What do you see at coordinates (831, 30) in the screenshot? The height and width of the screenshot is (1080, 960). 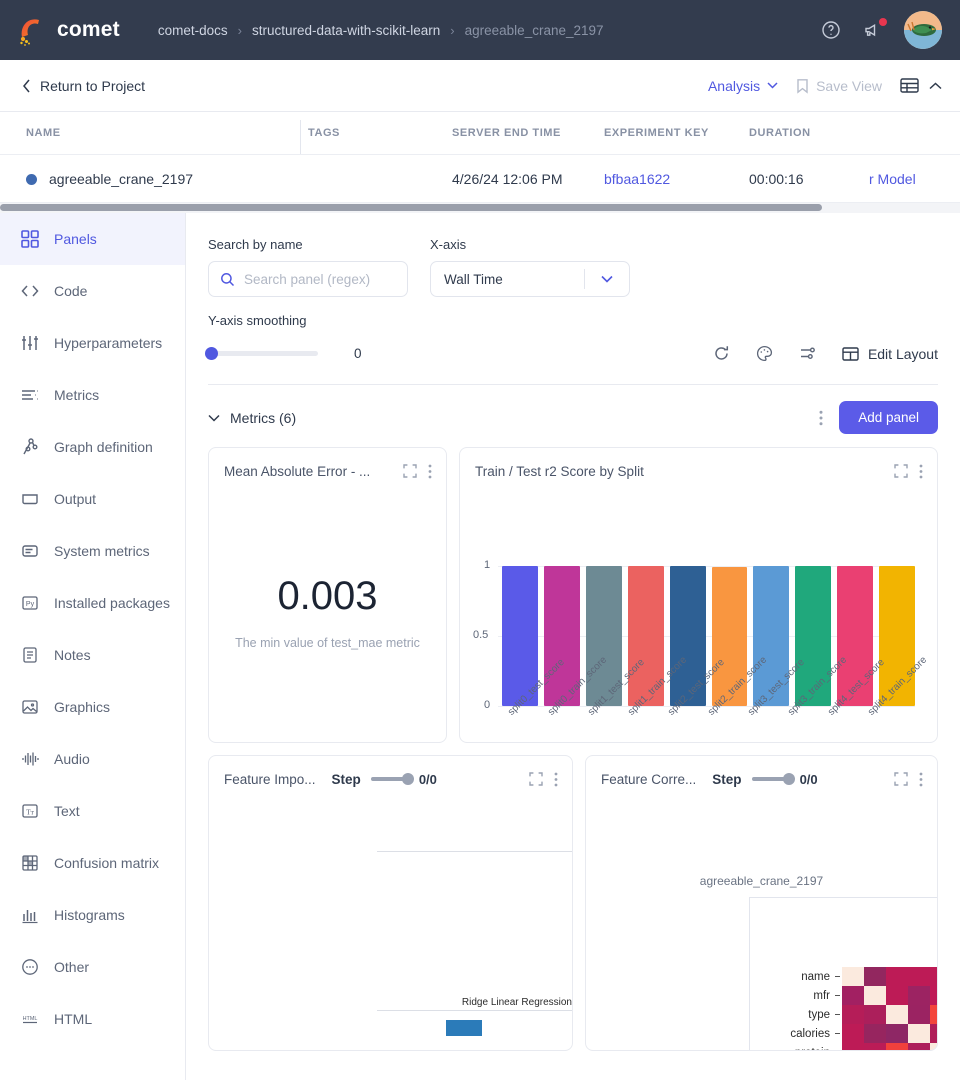 I see `help-circle-icon` at bounding box center [831, 30].